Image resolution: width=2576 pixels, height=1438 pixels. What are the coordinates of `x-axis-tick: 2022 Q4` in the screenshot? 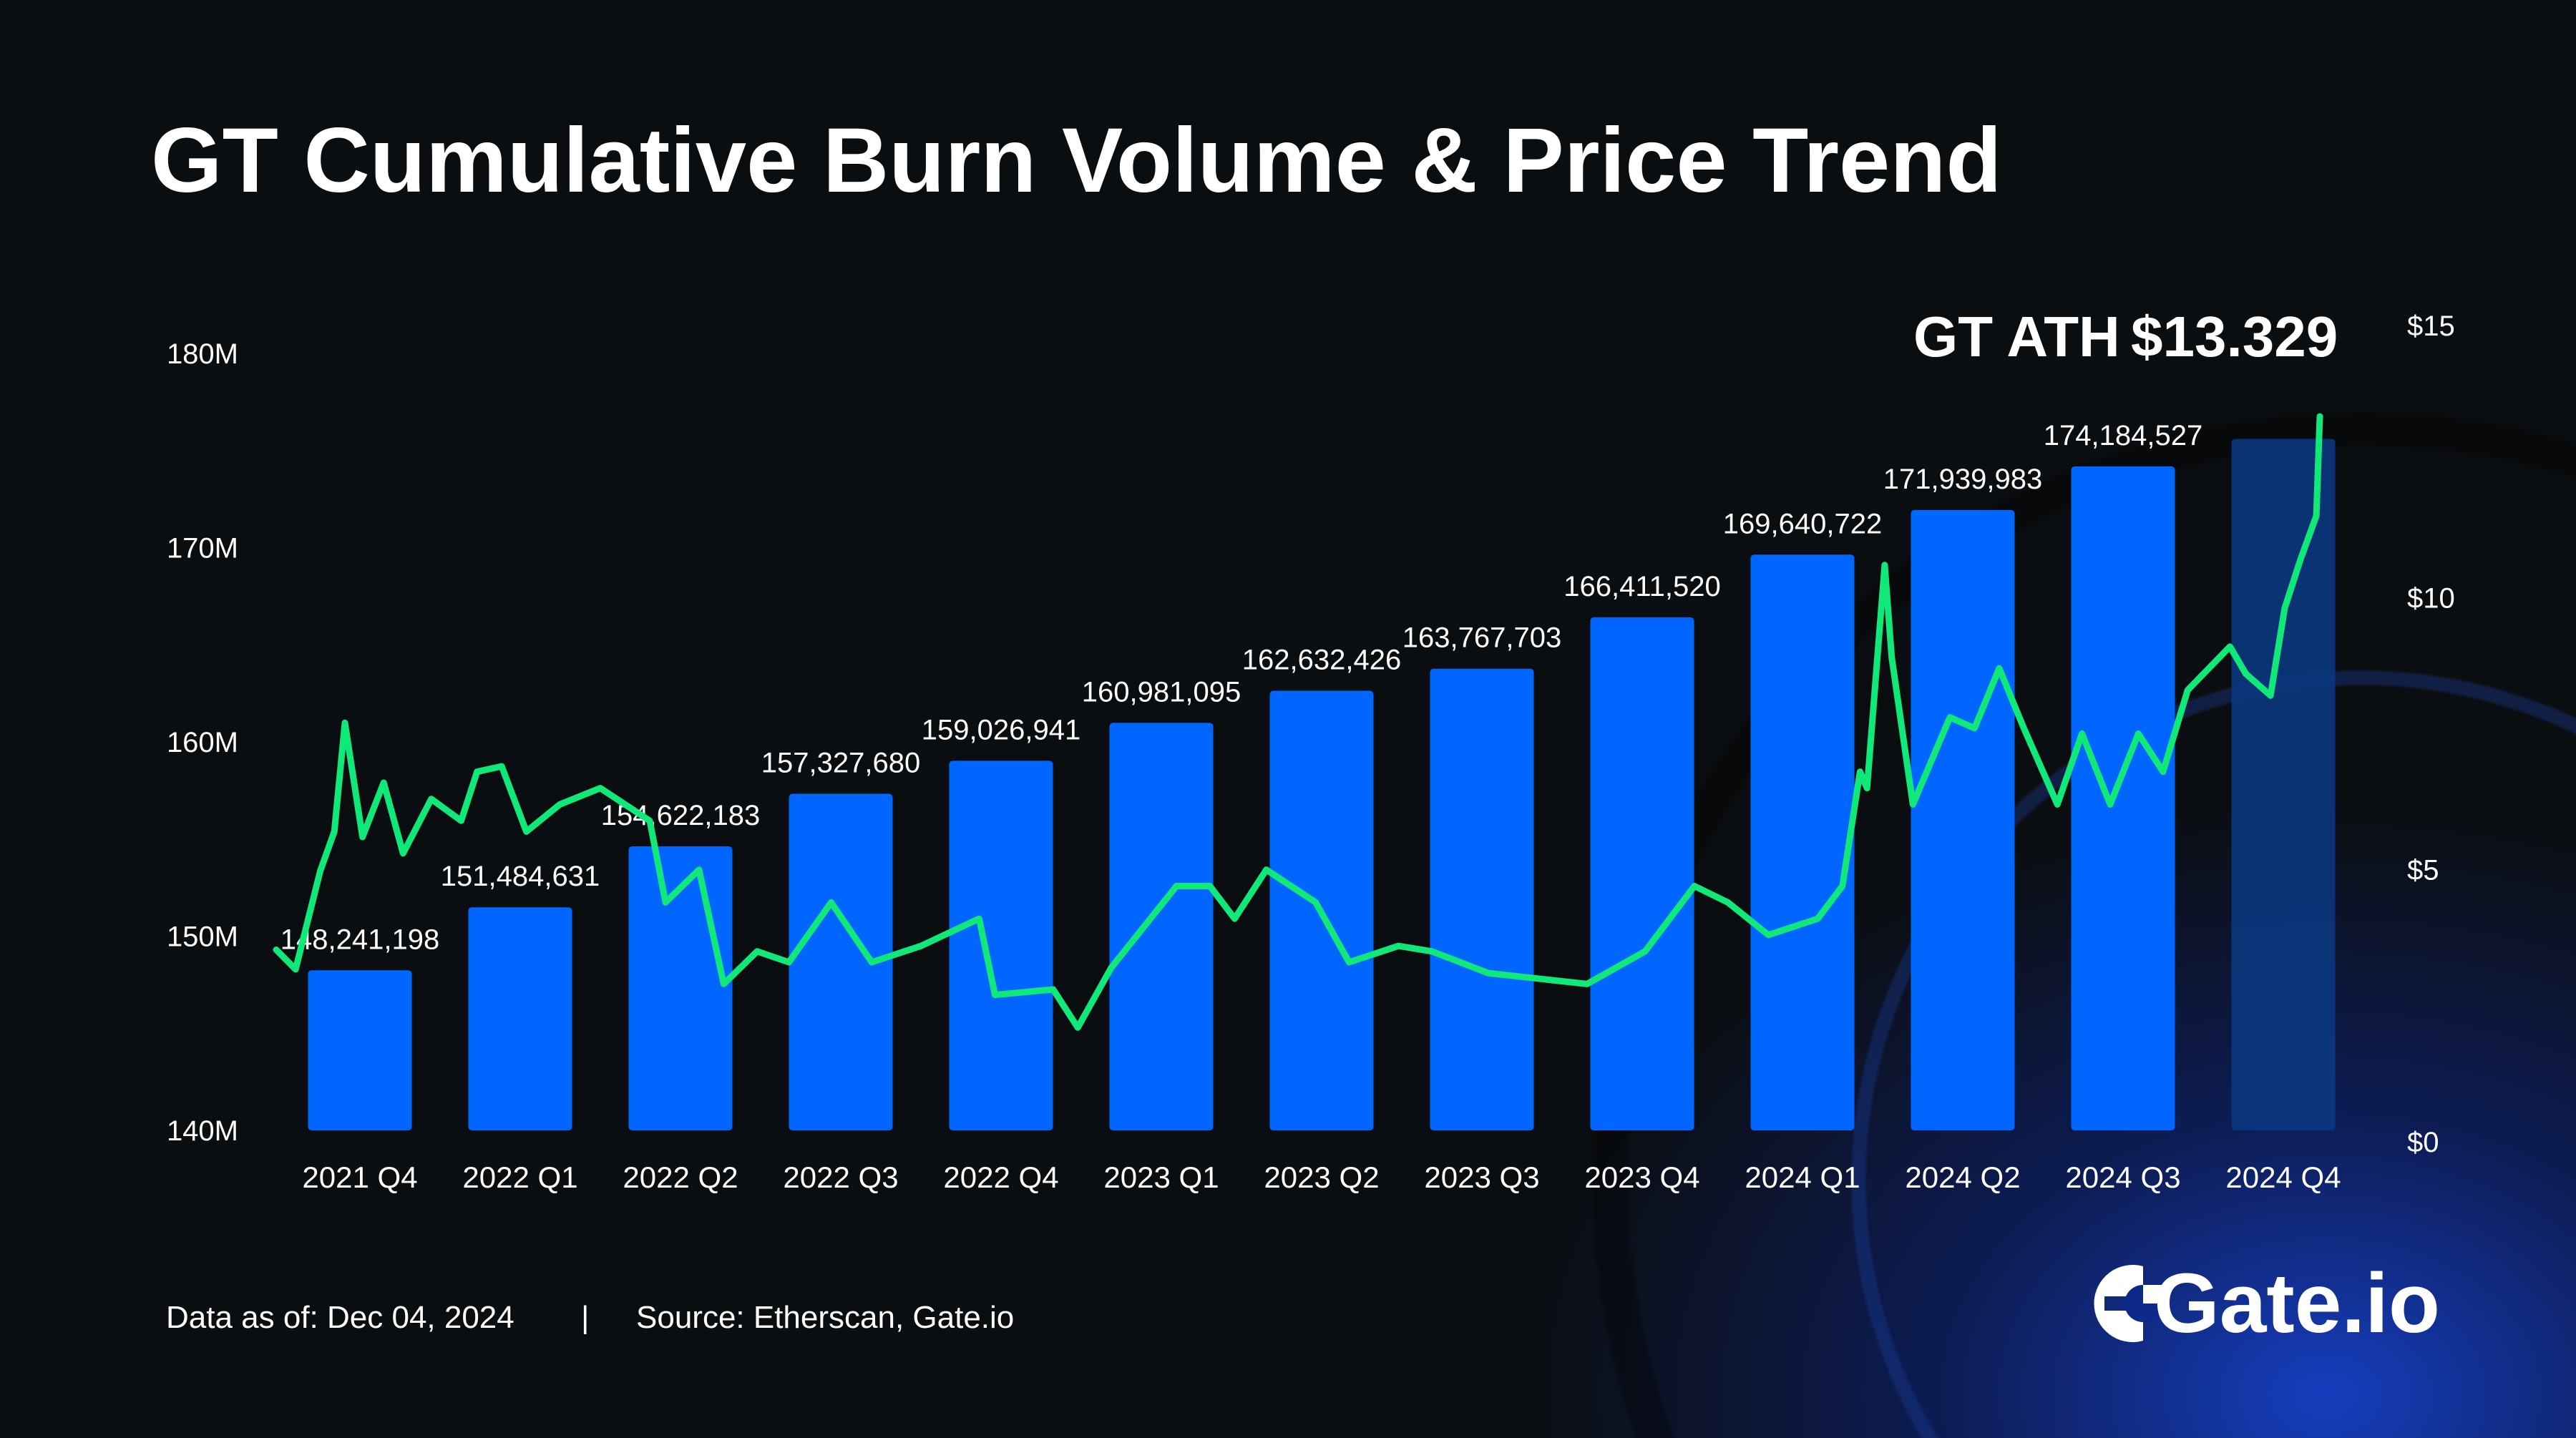 It's located at (1000, 1177).